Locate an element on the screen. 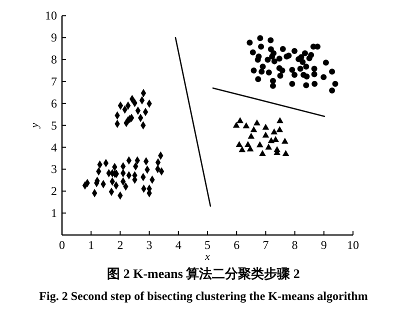 Image resolution: width=407 pixels, height=324 pixels. y-tick-label: 5 is located at coordinates (54, 125).